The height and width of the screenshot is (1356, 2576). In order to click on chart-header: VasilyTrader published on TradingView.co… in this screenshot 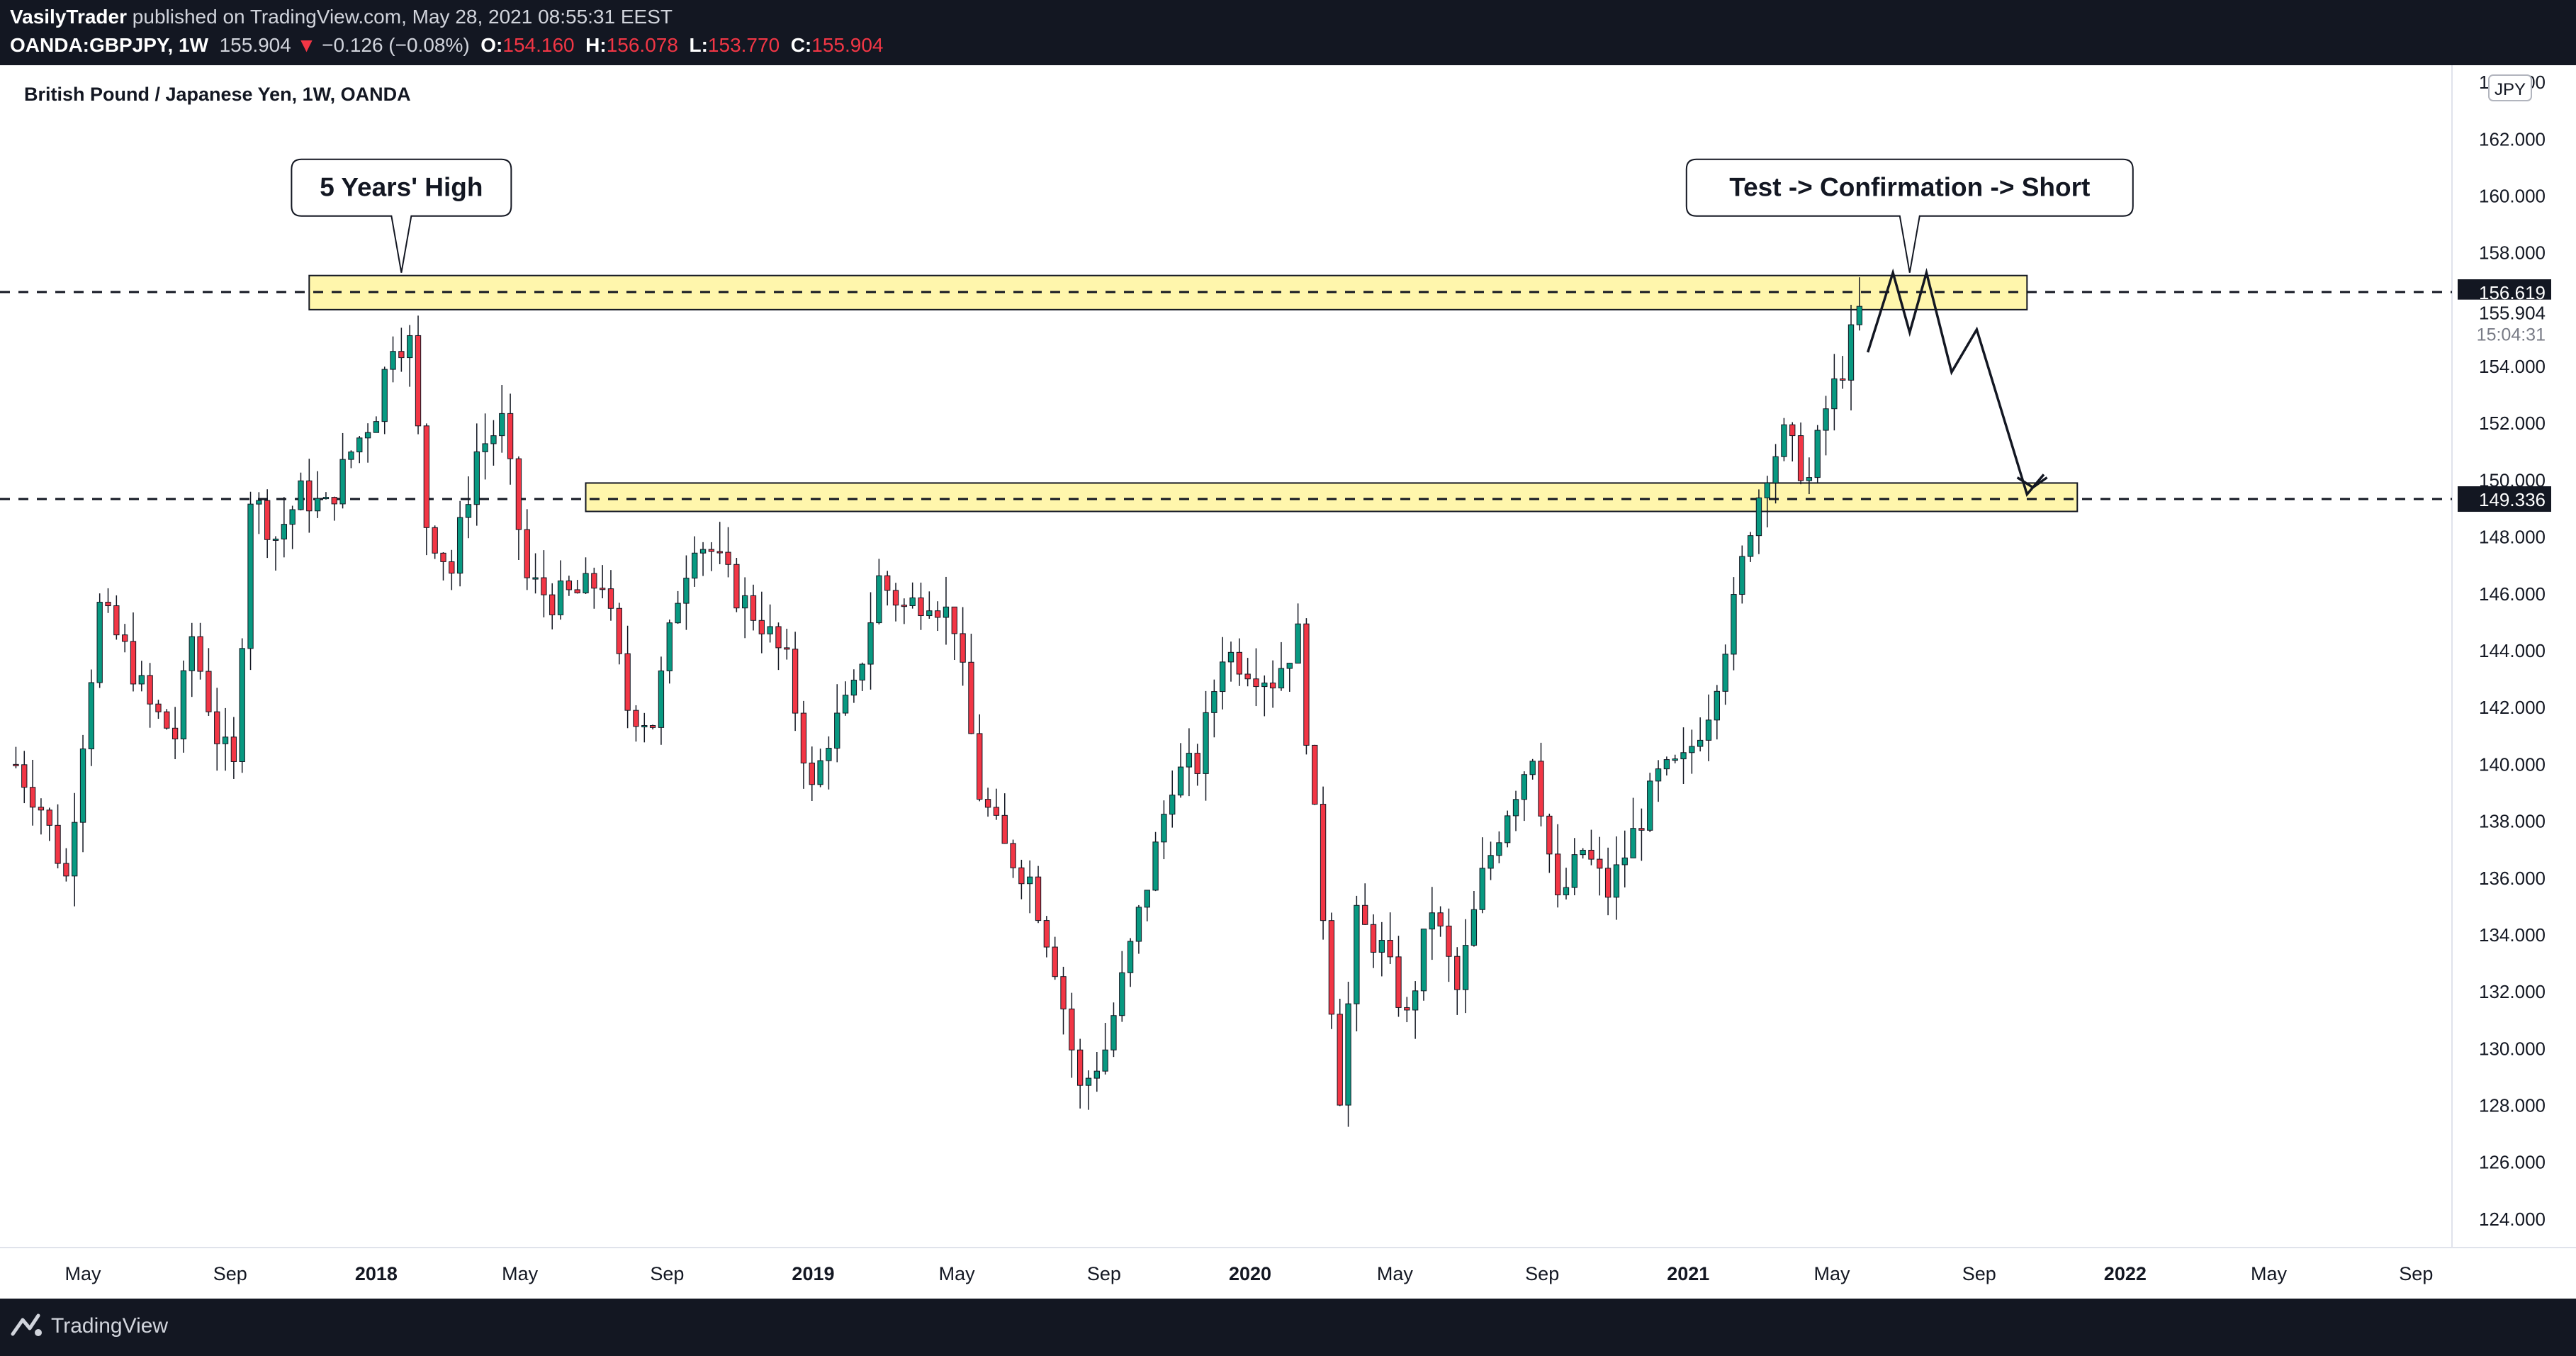, I will do `click(1288, 32)`.